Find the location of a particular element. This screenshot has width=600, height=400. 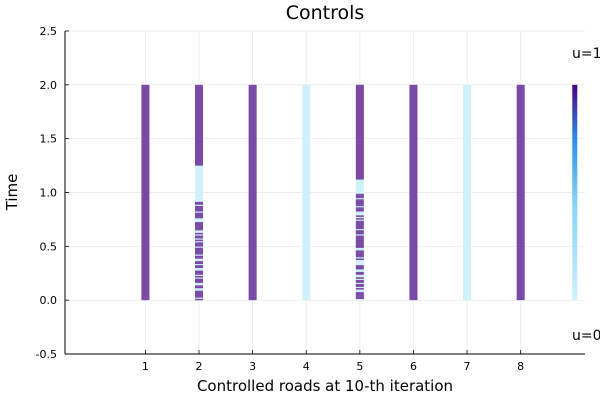

colorbar-bottom-label: u=0 is located at coordinates (586, 336).